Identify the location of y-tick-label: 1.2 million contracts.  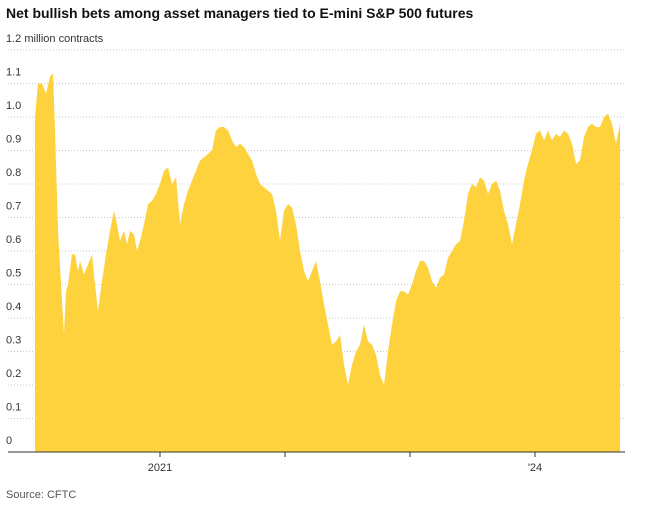
(55, 39).